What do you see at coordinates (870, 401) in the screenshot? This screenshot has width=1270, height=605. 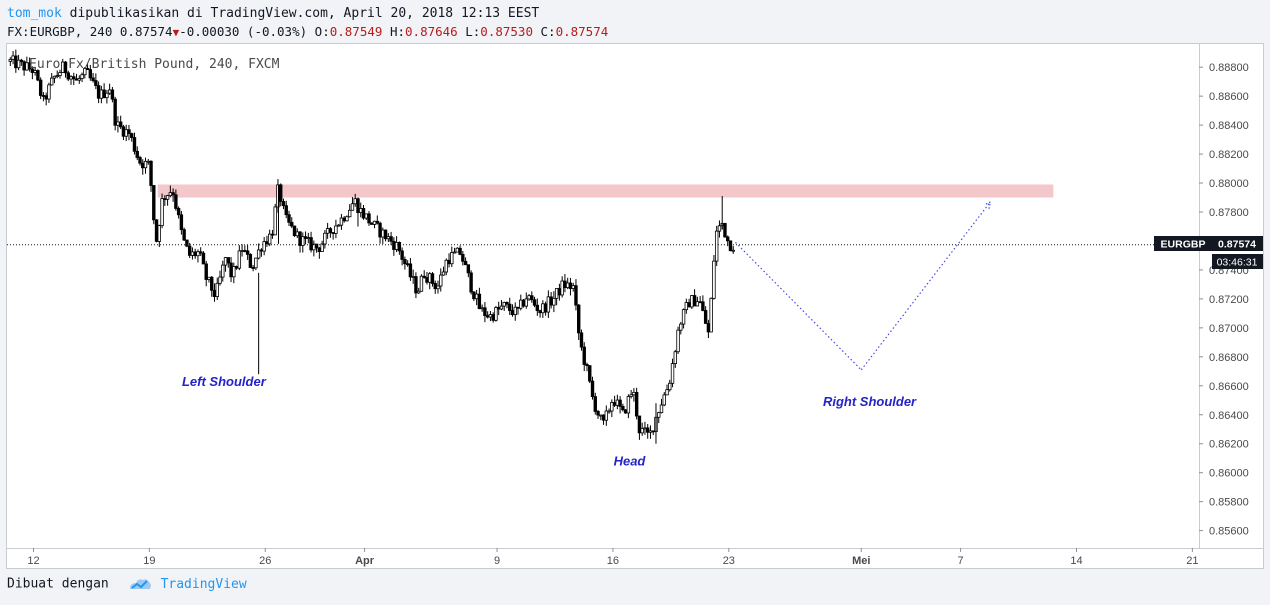 I see `pattern-annotation: Right Shoulder` at bounding box center [870, 401].